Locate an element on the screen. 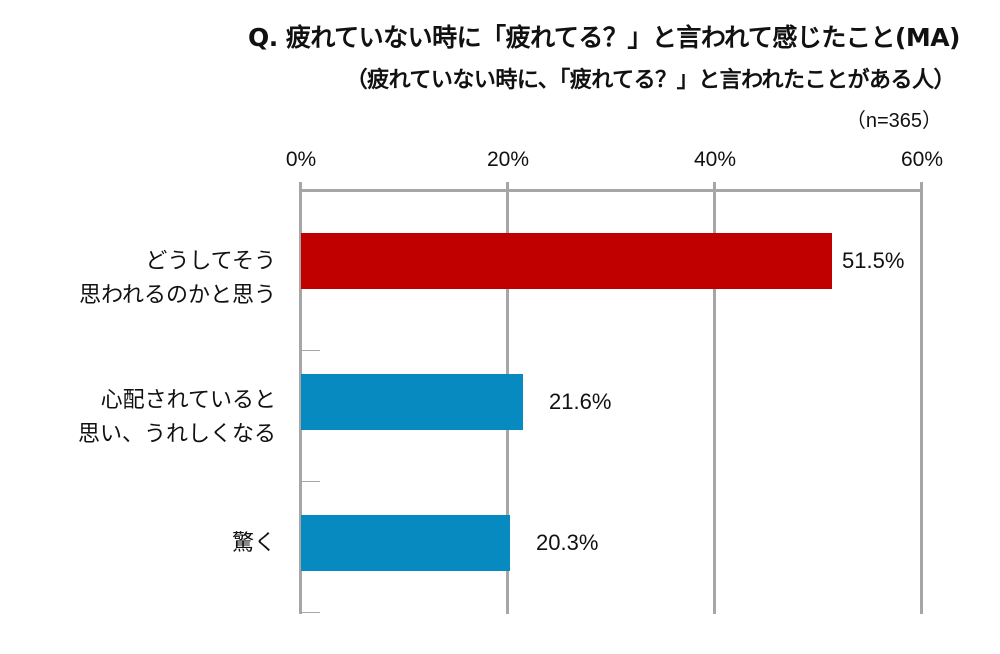 The width and height of the screenshot is (1000, 654). chart-title: Q. 疲れていない時に「疲れてる？」と言われて感じたこと(MA) is located at coordinates (604, 37).